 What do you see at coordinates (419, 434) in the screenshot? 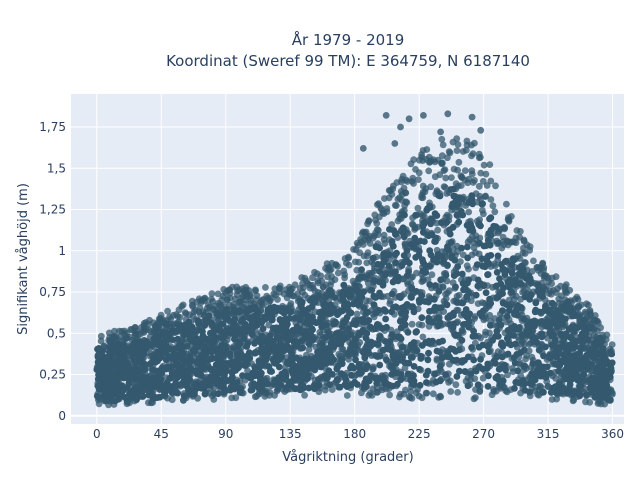
I see `x-tick-label: 225` at bounding box center [419, 434].